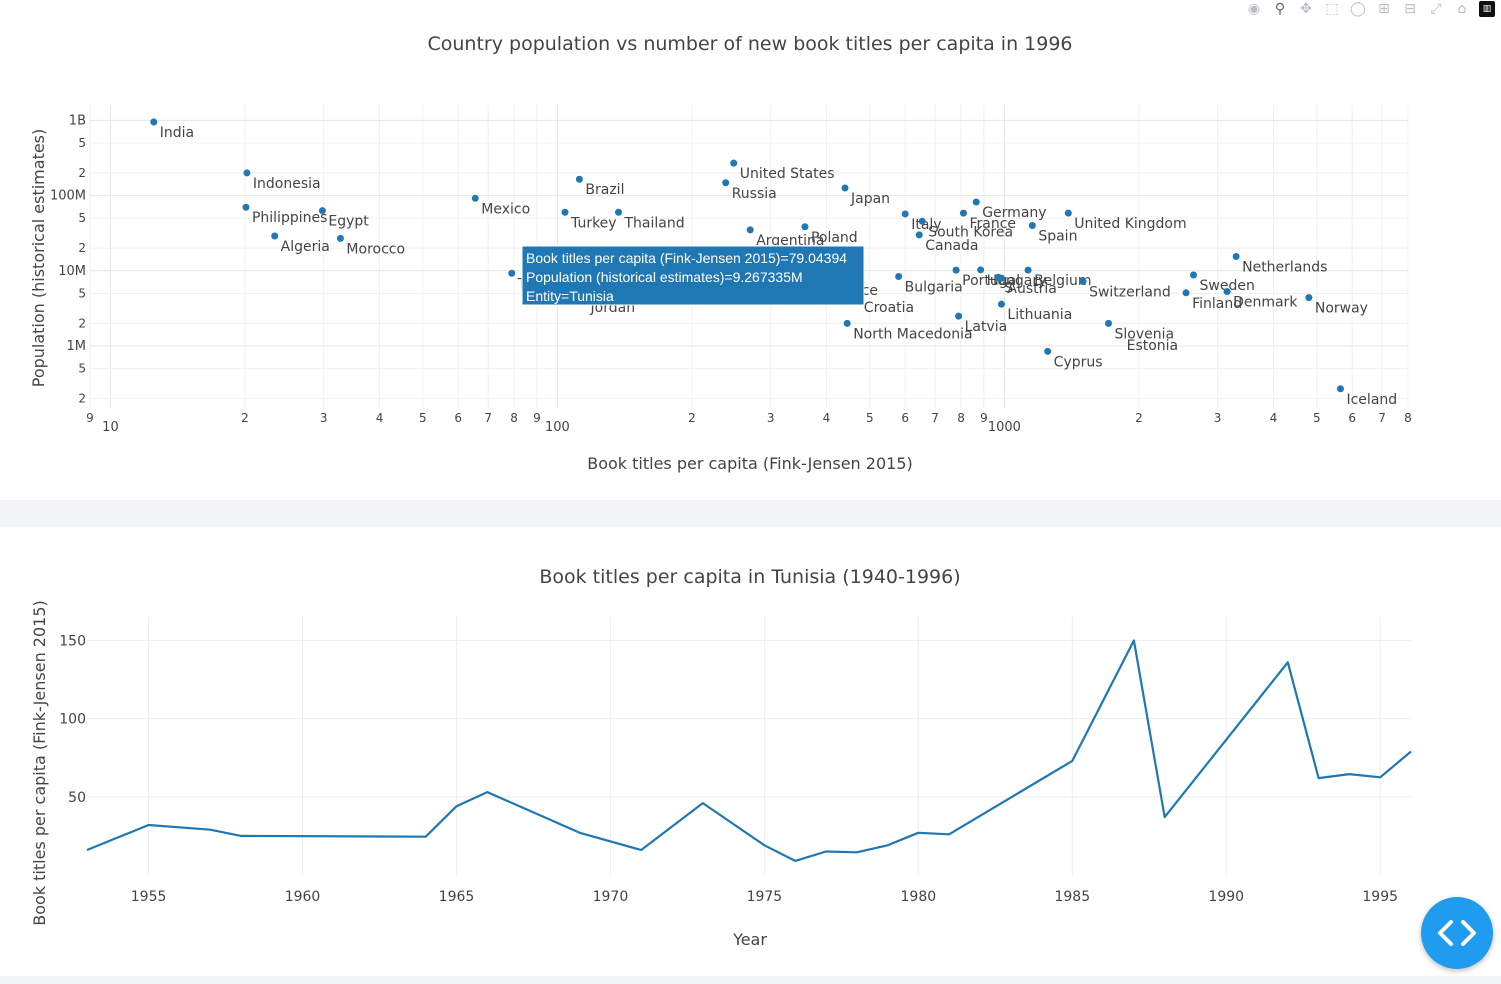  I want to click on scatter-y-tick-label: 10M, so click(72, 271).